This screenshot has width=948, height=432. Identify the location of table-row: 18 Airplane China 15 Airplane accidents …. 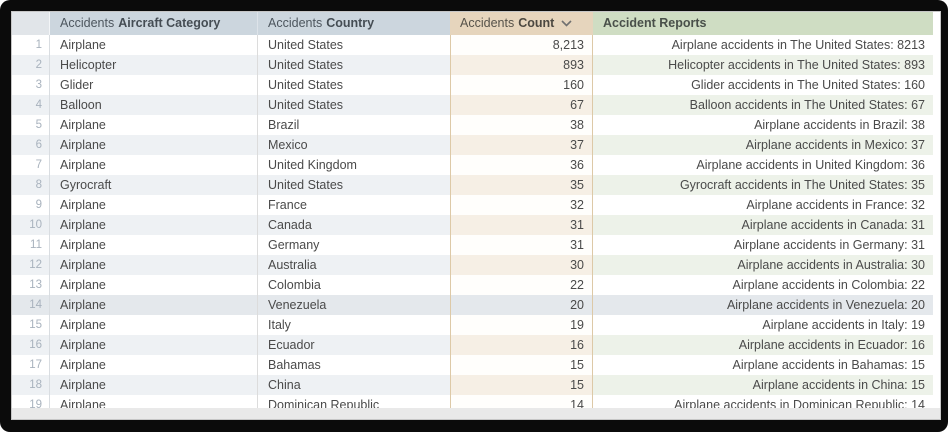
(476, 385).